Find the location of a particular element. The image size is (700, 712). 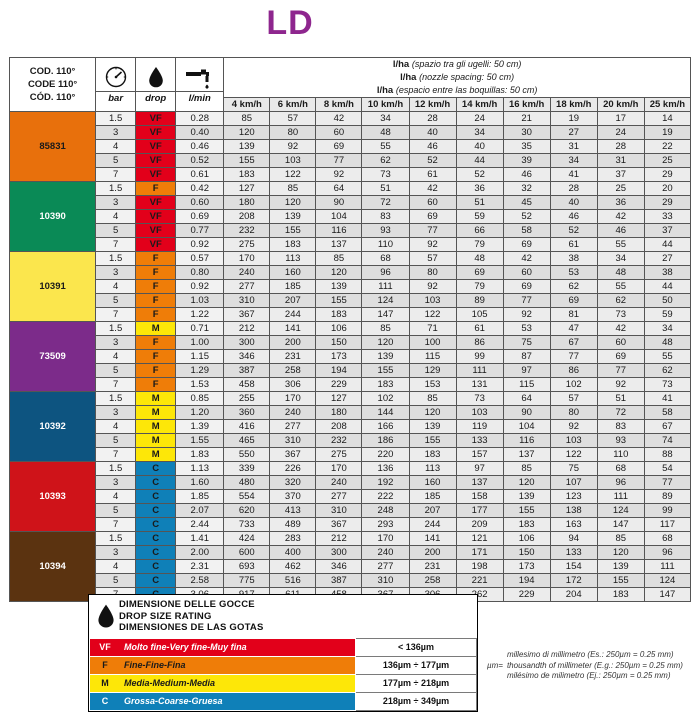

lha-value-cell: 54 is located at coordinates (667, 468).